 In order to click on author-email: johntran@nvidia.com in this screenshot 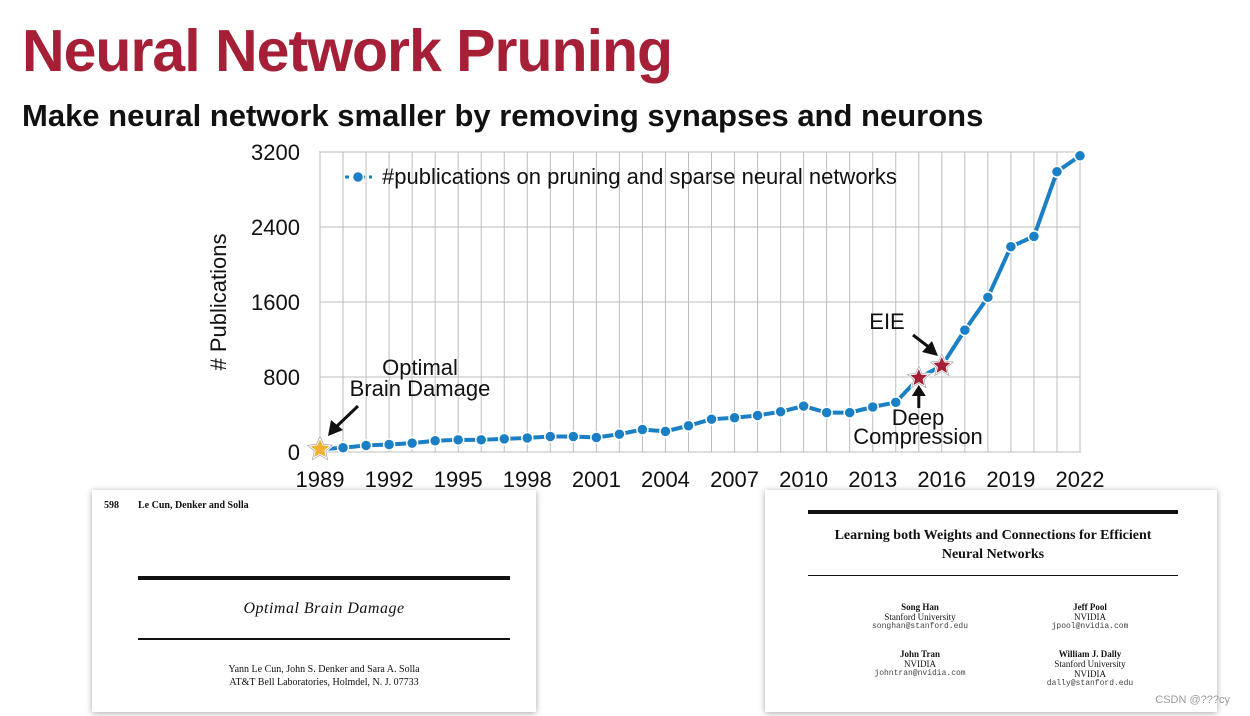, I will do `click(920, 673)`.